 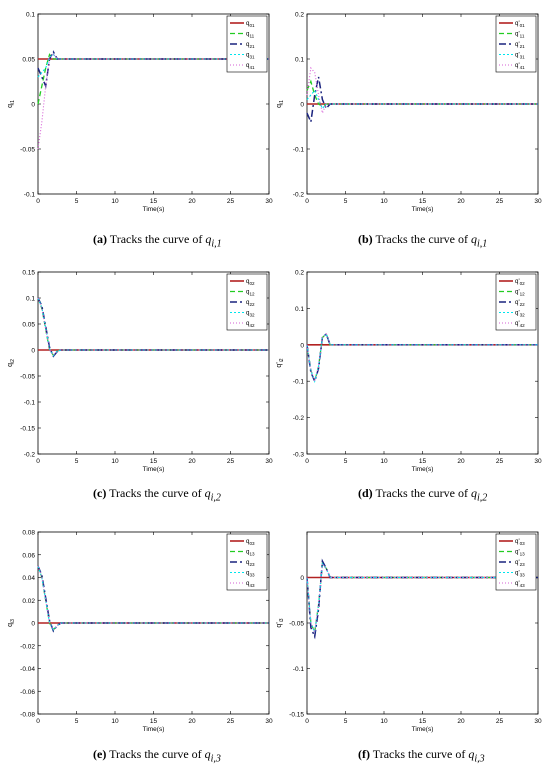 What do you see at coordinates (28, 325) in the screenshot?
I see `y-tick-label: 0.05` at bounding box center [28, 325].